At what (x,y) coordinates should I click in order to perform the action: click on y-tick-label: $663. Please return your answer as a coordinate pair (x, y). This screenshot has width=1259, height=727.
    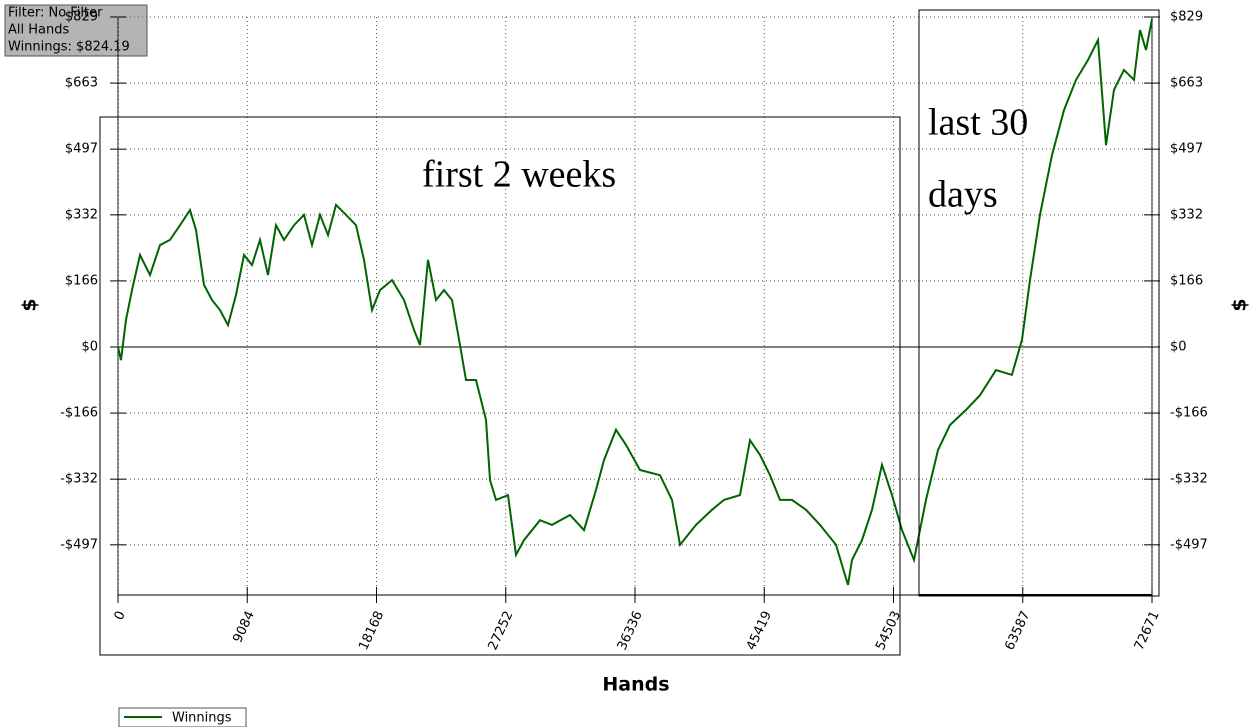
    Looking at the image, I should click on (81, 83).